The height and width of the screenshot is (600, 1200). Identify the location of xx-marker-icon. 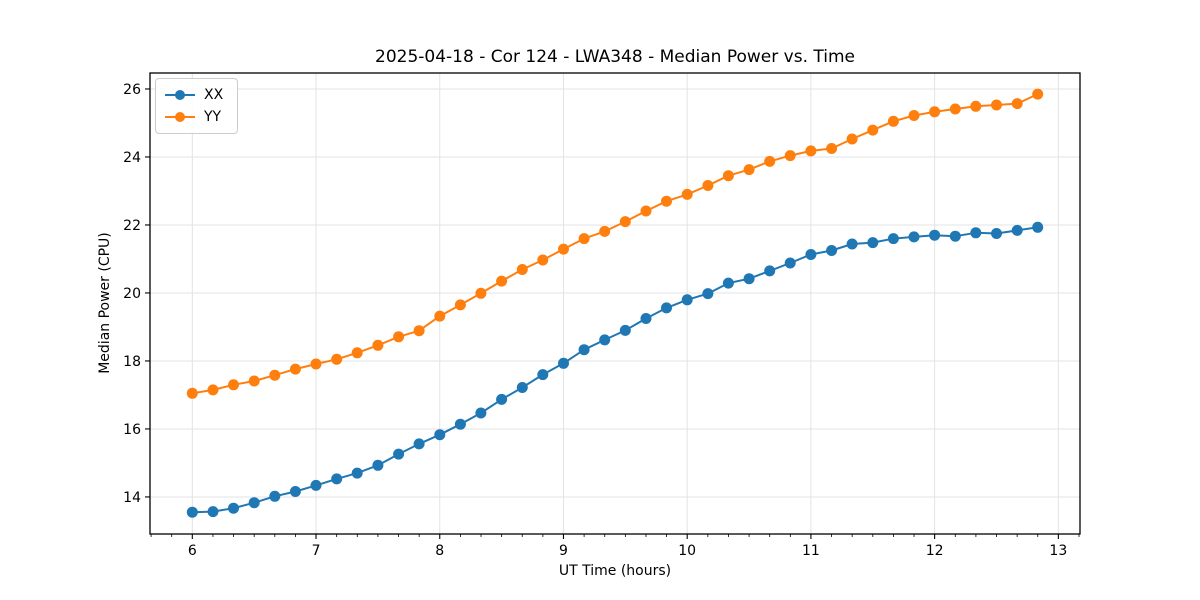
(180, 95).